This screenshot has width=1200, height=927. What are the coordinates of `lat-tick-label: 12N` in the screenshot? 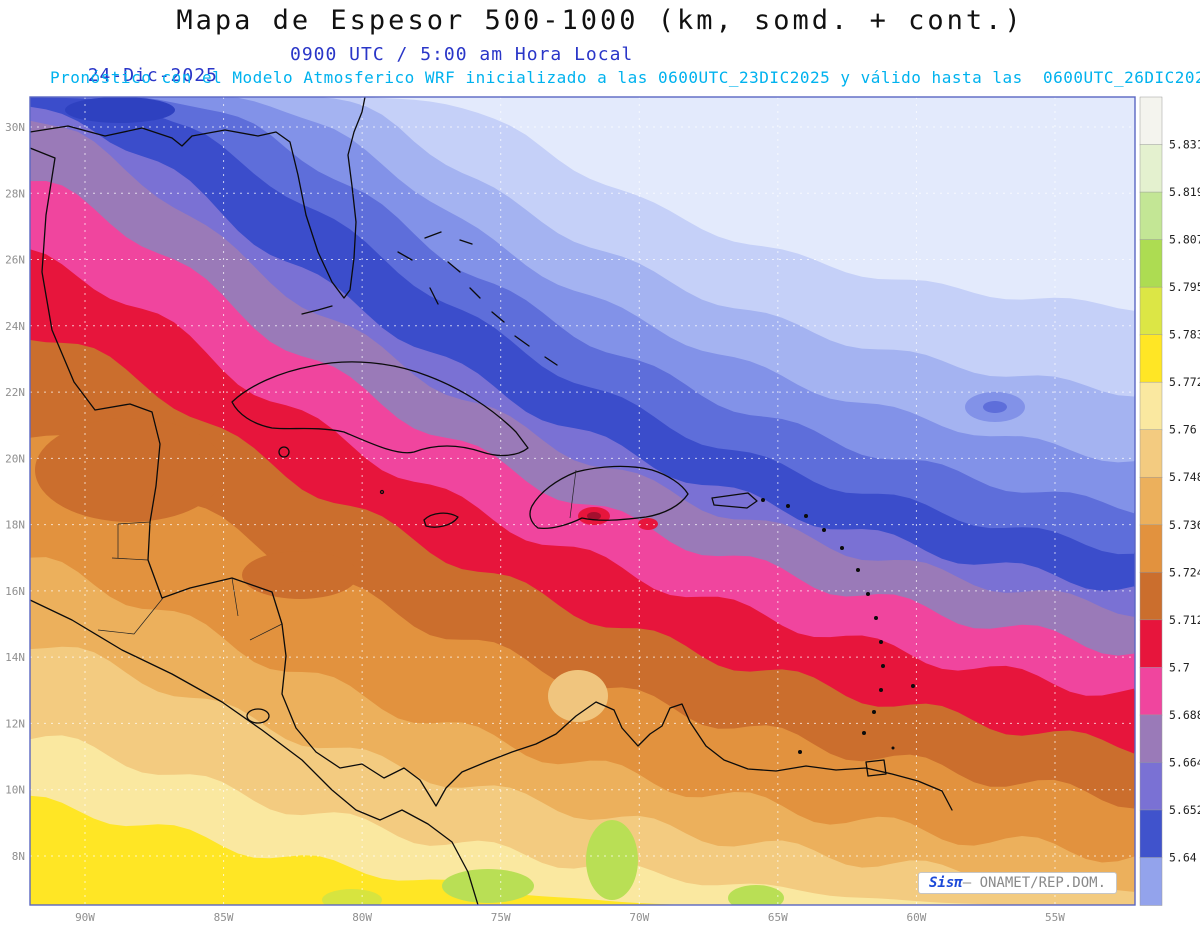 It's located at (15, 723).